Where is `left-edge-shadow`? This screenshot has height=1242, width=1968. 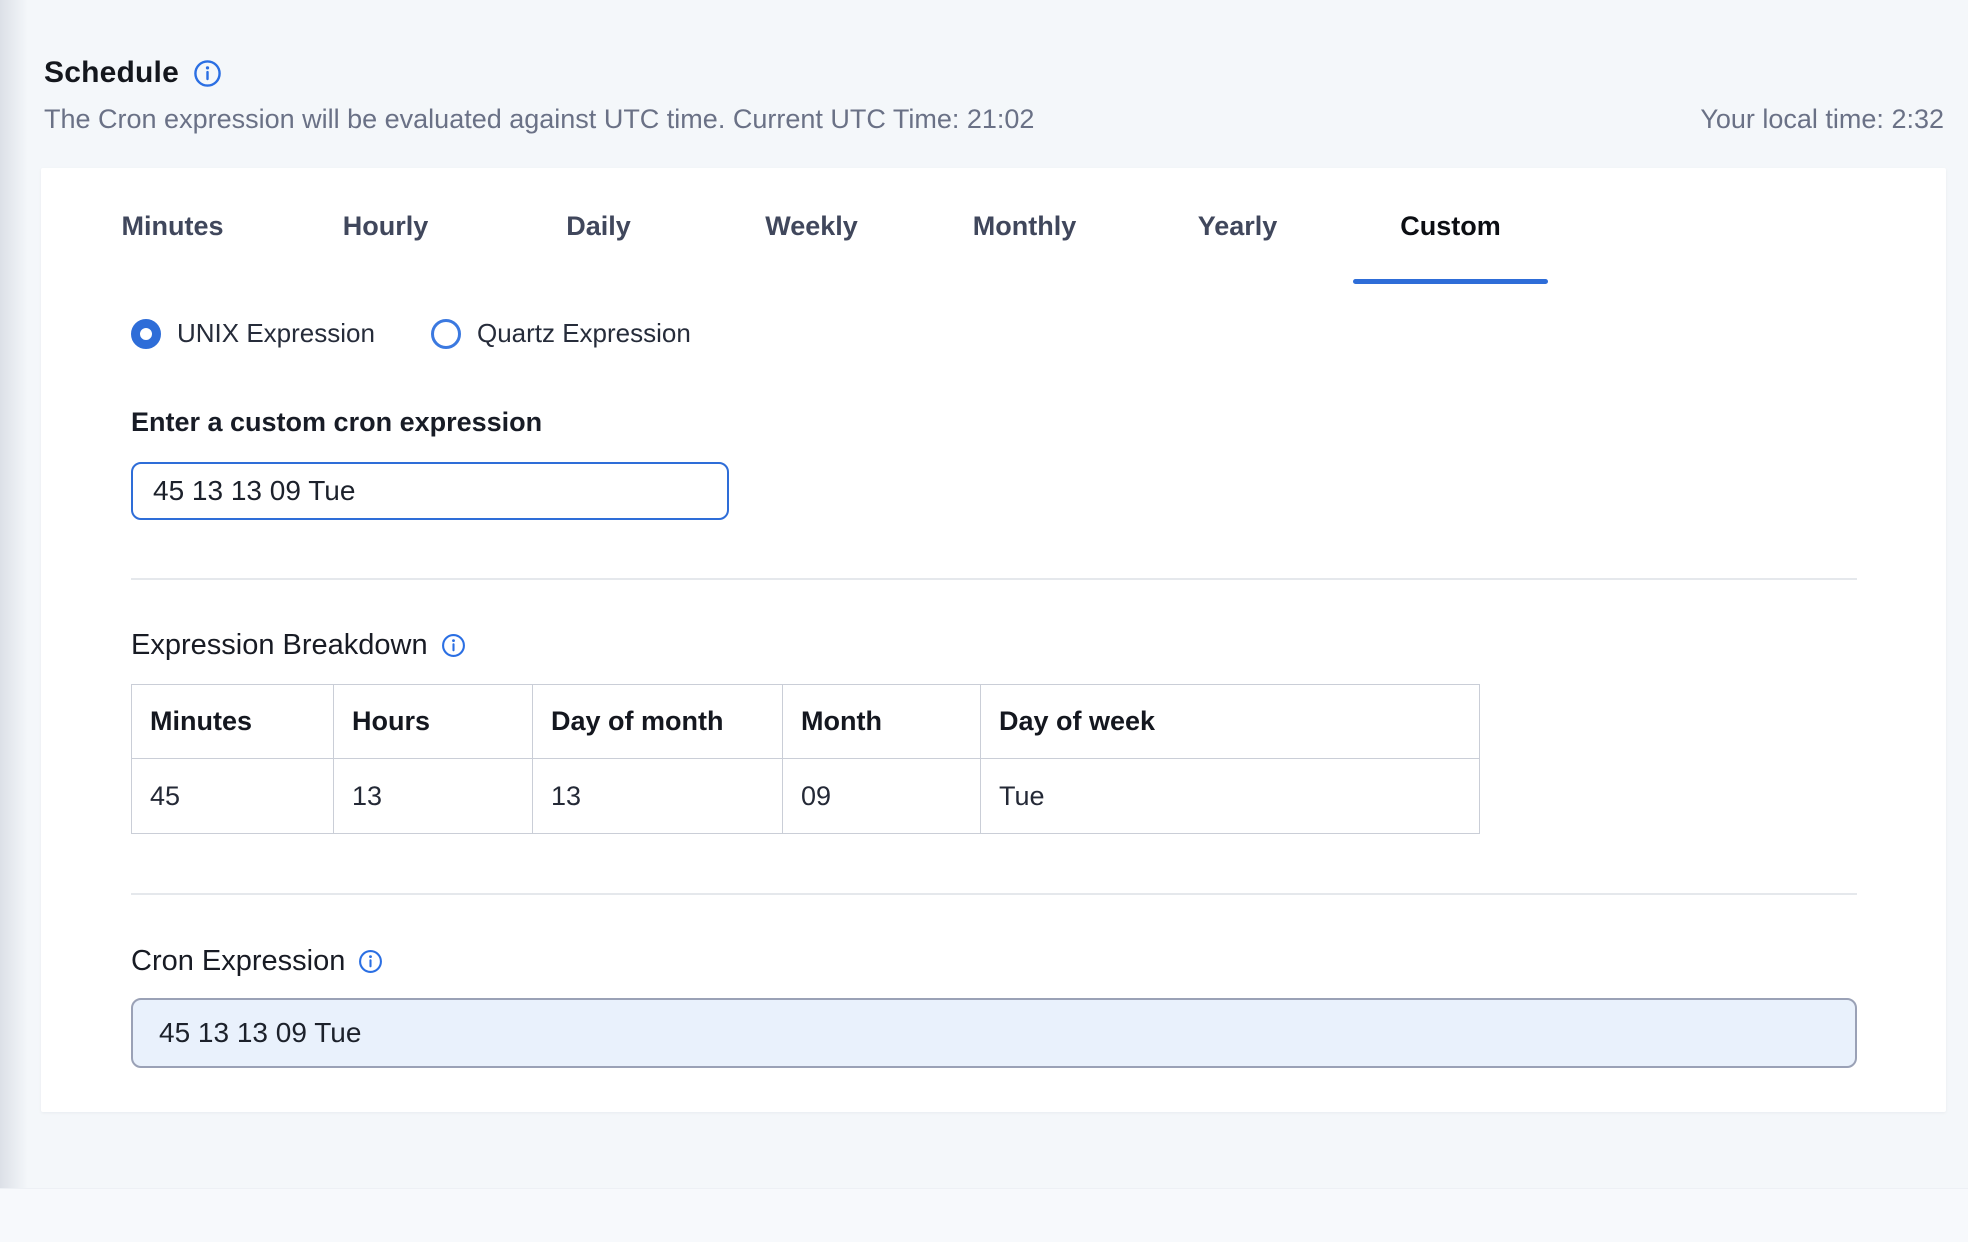 left-edge-shadow is located at coordinates (14, 621).